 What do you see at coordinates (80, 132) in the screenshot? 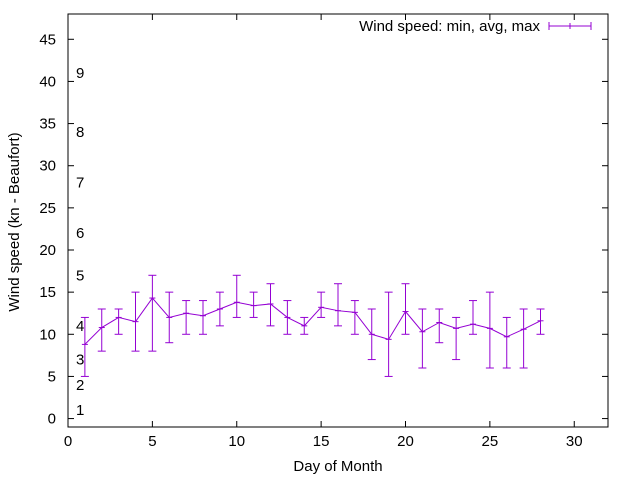
I see `beaufort-label: 8` at bounding box center [80, 132].